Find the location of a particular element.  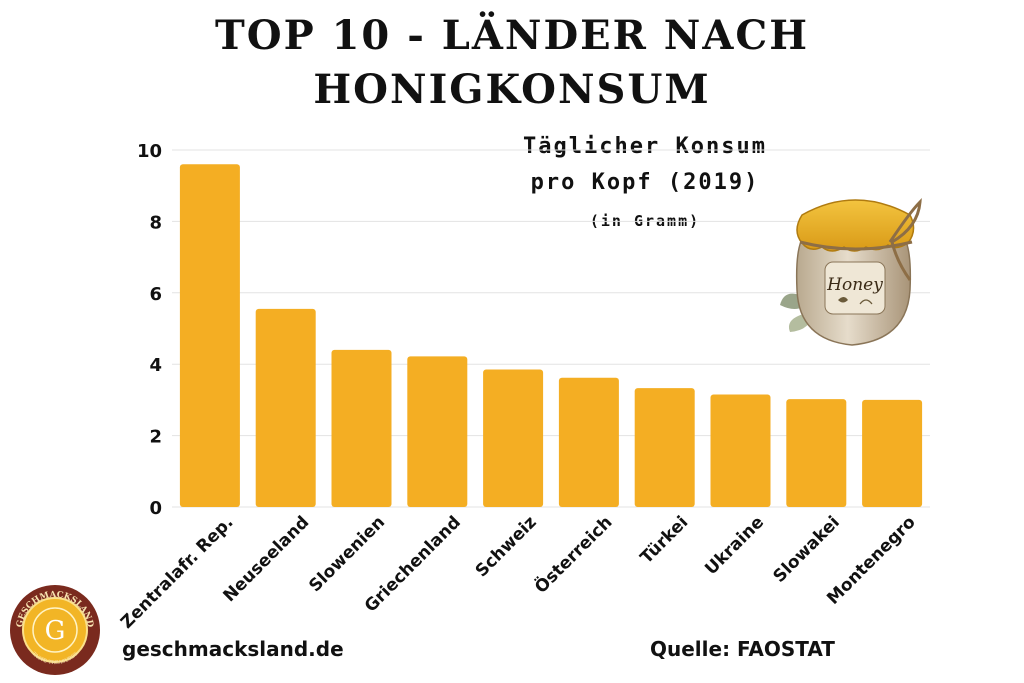

geschmacksland-logo: GESCHMACKSLAND TASTE TREASURES G is located at coordinates (55, 630).